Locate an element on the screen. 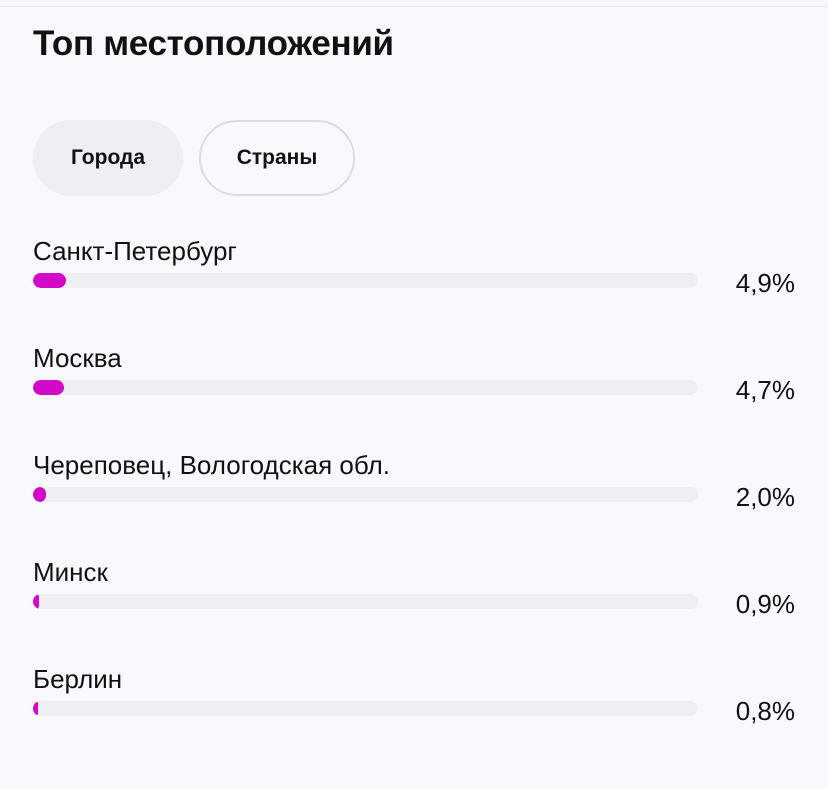  bar-row: Санкт-Петербург 4,9% is located at coordinates (414, 286).